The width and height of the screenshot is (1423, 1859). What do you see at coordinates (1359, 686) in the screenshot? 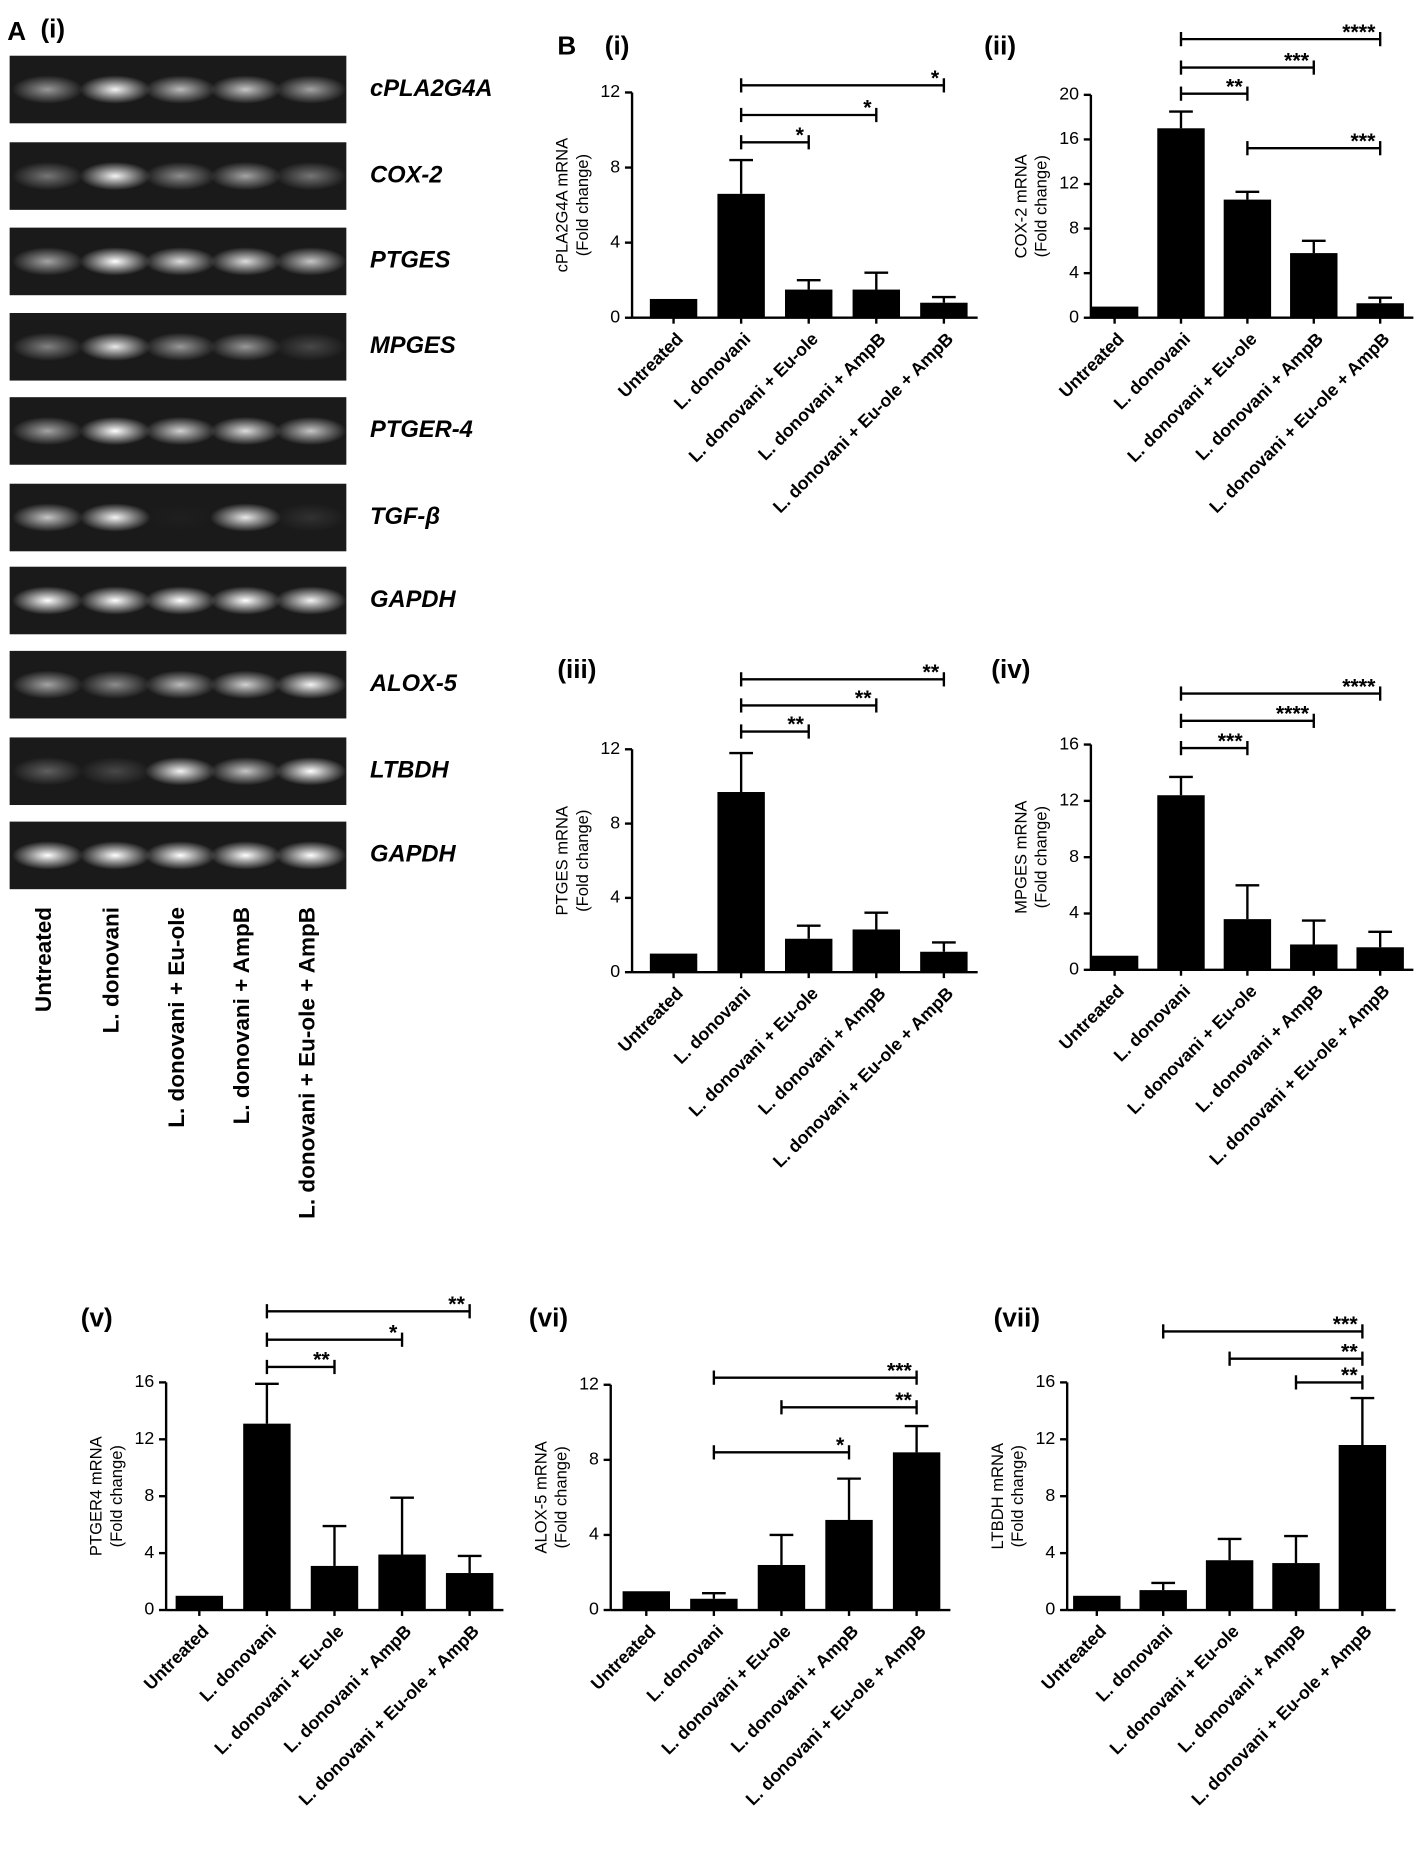
I see `significance-label: ****` at bounding box center [1359, 686].